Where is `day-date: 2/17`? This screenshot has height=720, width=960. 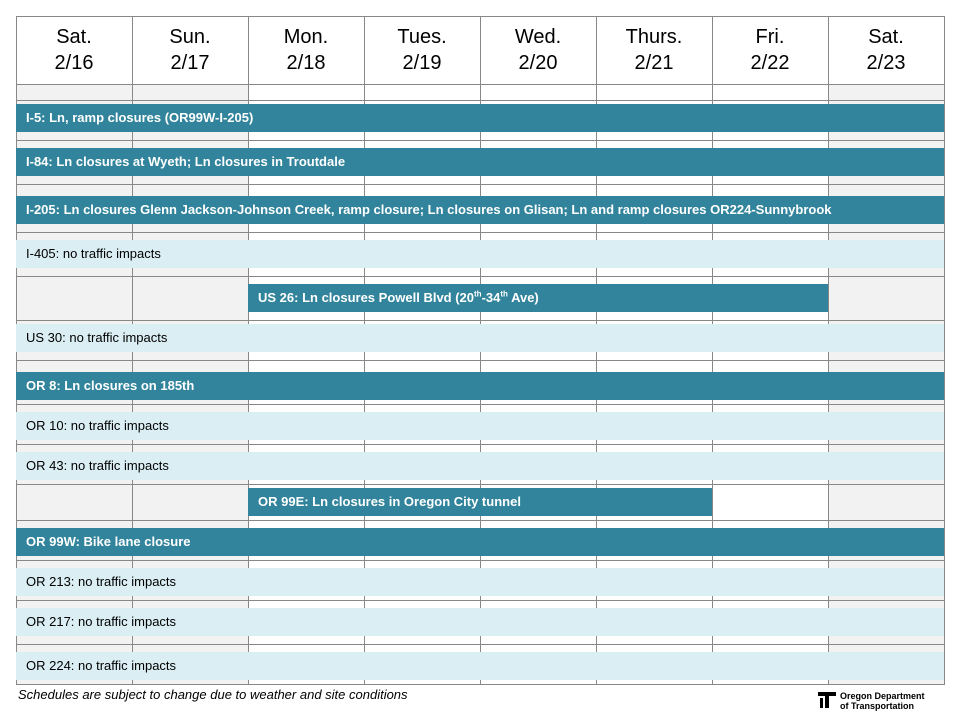
day-date: 2/17 is located at coordinates (190, 63).